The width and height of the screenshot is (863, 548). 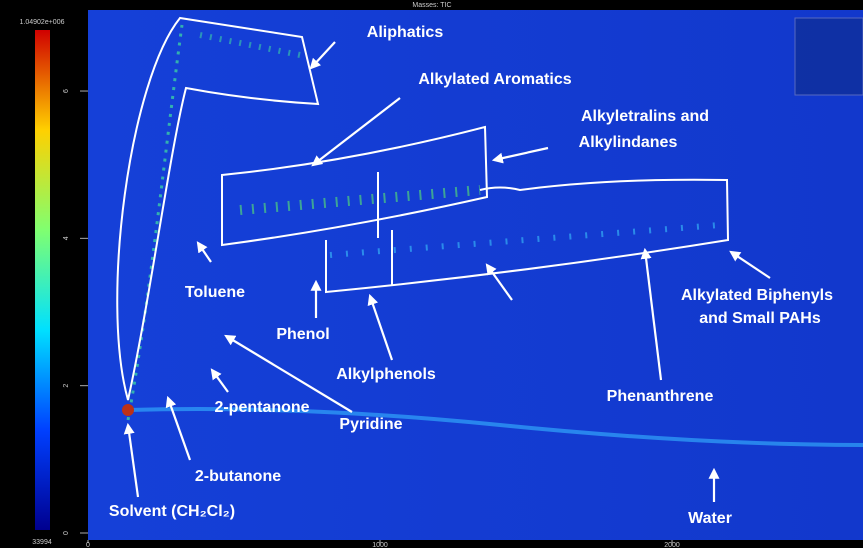 I want to click on annotation: Alkylindanes, so click(x=628, y=142).